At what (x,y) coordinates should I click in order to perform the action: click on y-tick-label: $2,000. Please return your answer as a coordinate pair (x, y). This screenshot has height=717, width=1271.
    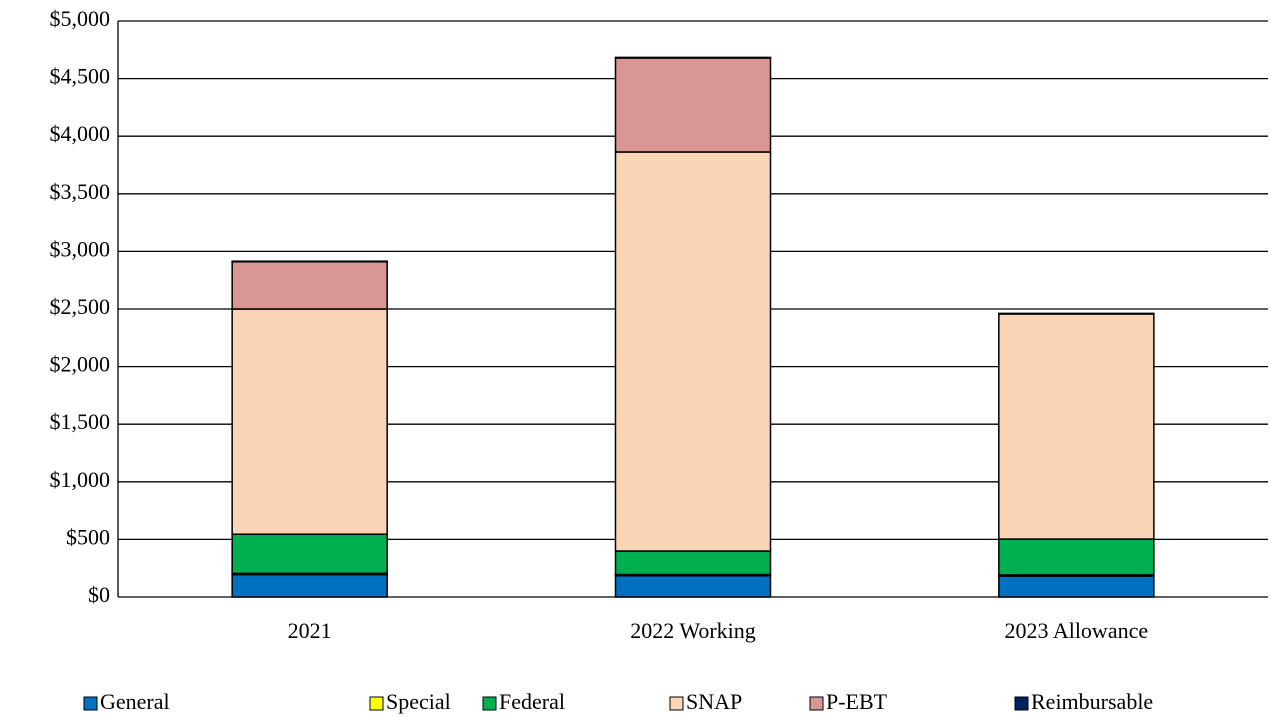
    Looking at the image, I should click on (80, 364).